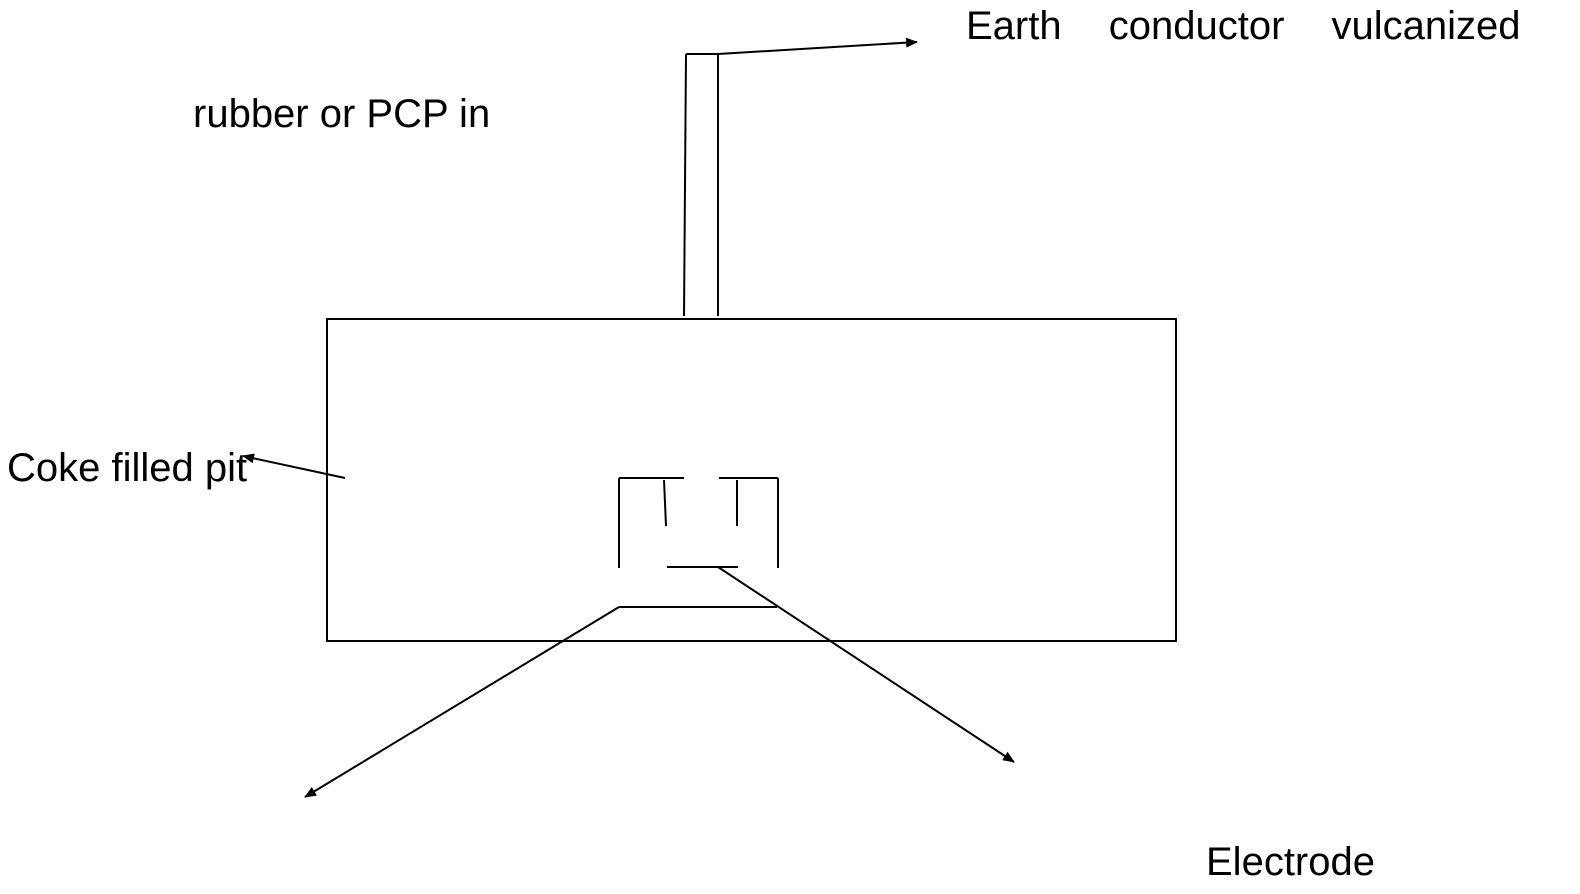 This screenshot has width=1580, height=894. What do you see at coordinates (462, 702) in the screenshot?
I see `electrode-left-arrow` at bounding box center [462, 702].